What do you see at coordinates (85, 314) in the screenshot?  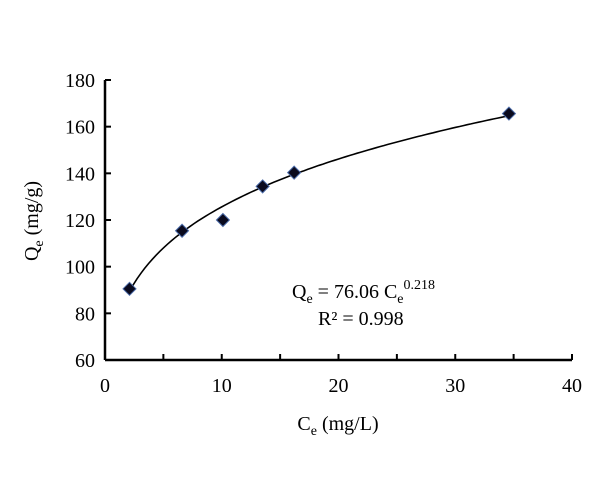 I see `y-tick-label: 80` at bounding box center [85, 314].